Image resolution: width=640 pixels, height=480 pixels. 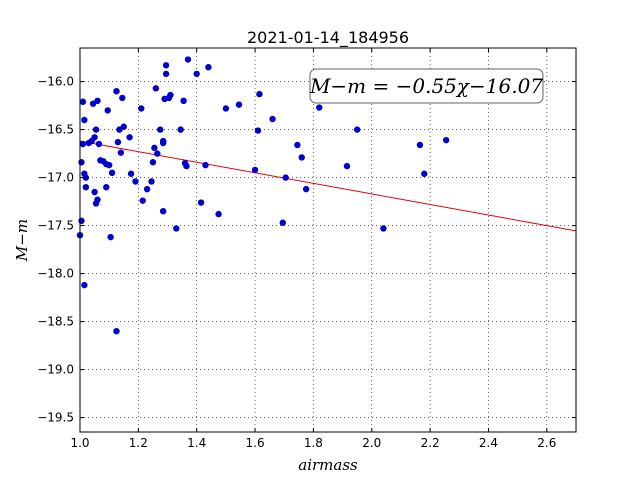 I want to click on y-tick-label: −18.5, so click(x=55, y=322).